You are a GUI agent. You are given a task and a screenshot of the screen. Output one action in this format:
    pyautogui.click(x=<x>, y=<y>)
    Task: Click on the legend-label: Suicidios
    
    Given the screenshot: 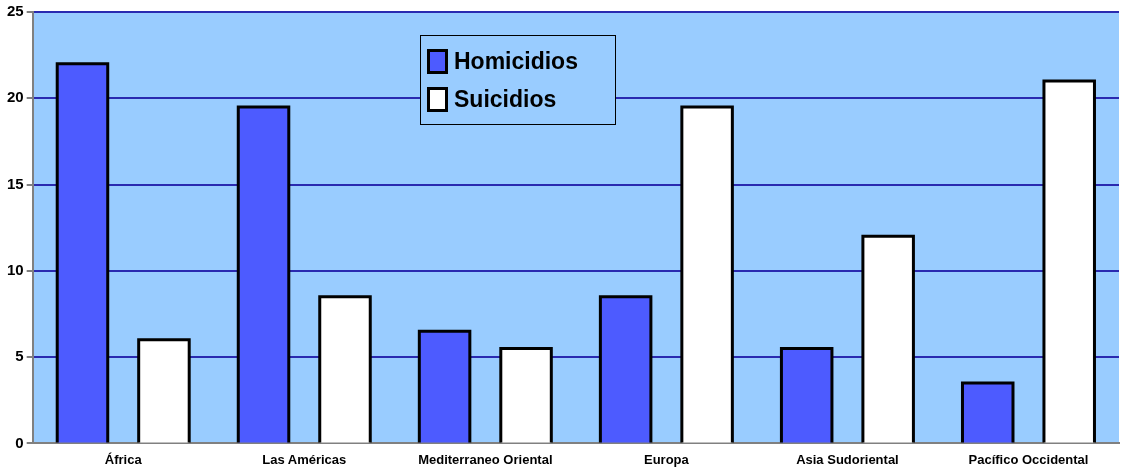 What is the action you would take?
    pyautogui.click(x=505, y=99)
    